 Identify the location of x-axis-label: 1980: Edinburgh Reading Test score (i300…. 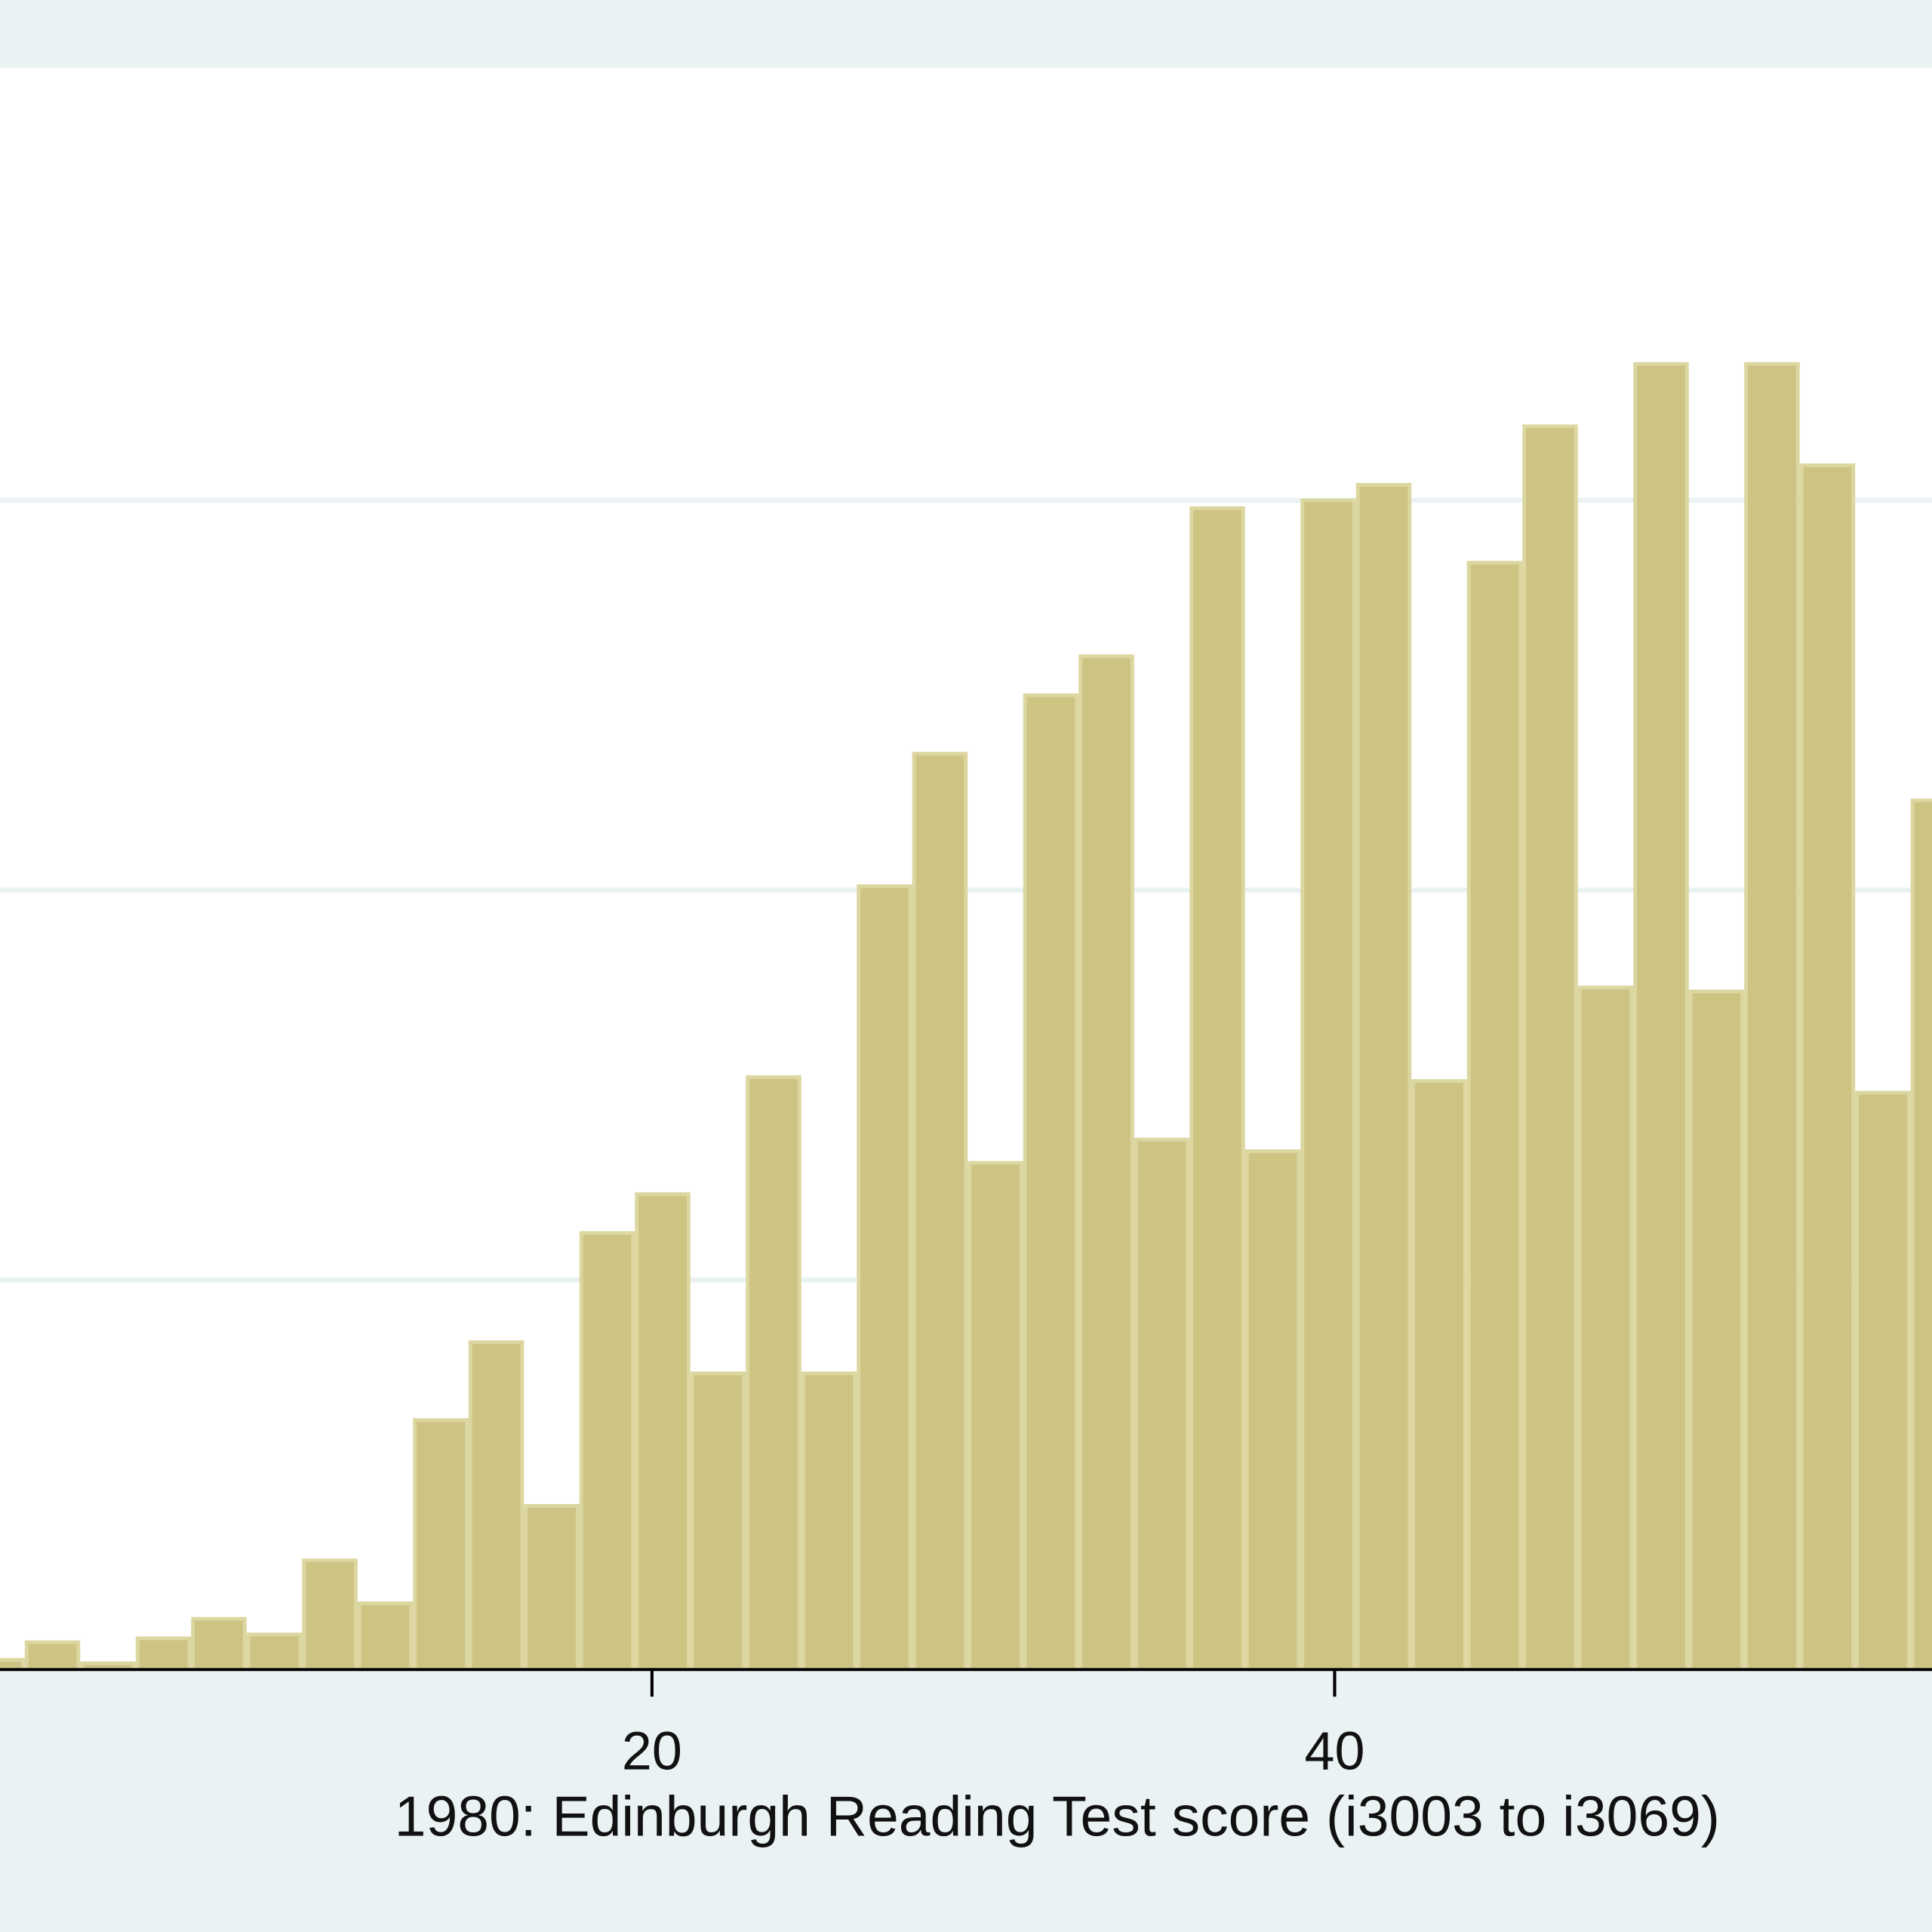
(1057, 1816).